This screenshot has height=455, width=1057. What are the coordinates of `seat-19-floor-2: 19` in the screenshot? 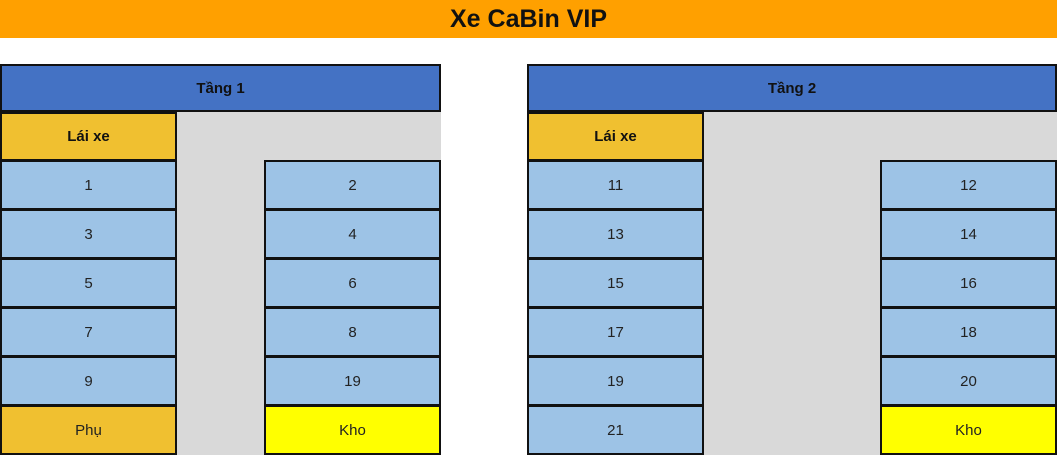 It's located at (615, 381).